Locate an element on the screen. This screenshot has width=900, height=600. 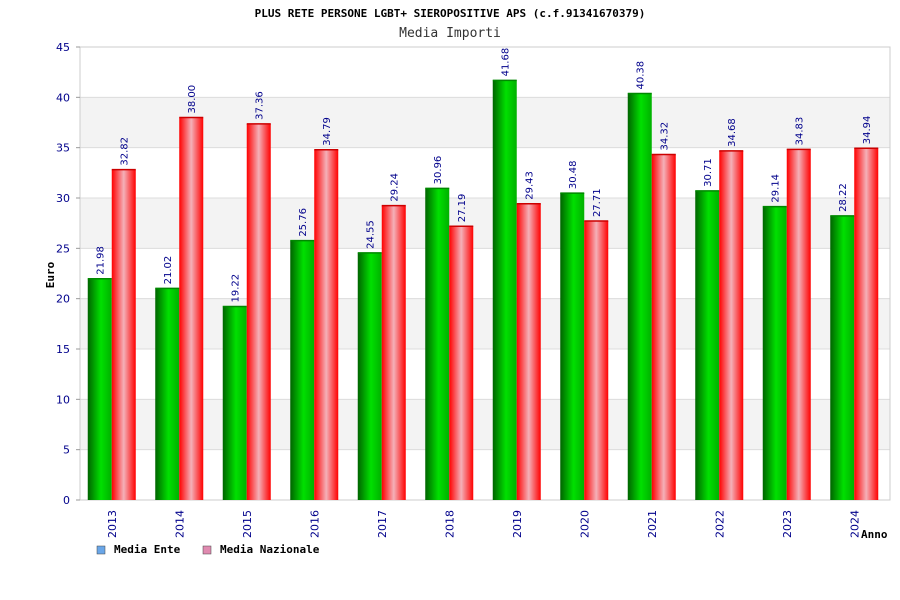
bar-media-nazionale-2013 is located at coordinates (123, 334).